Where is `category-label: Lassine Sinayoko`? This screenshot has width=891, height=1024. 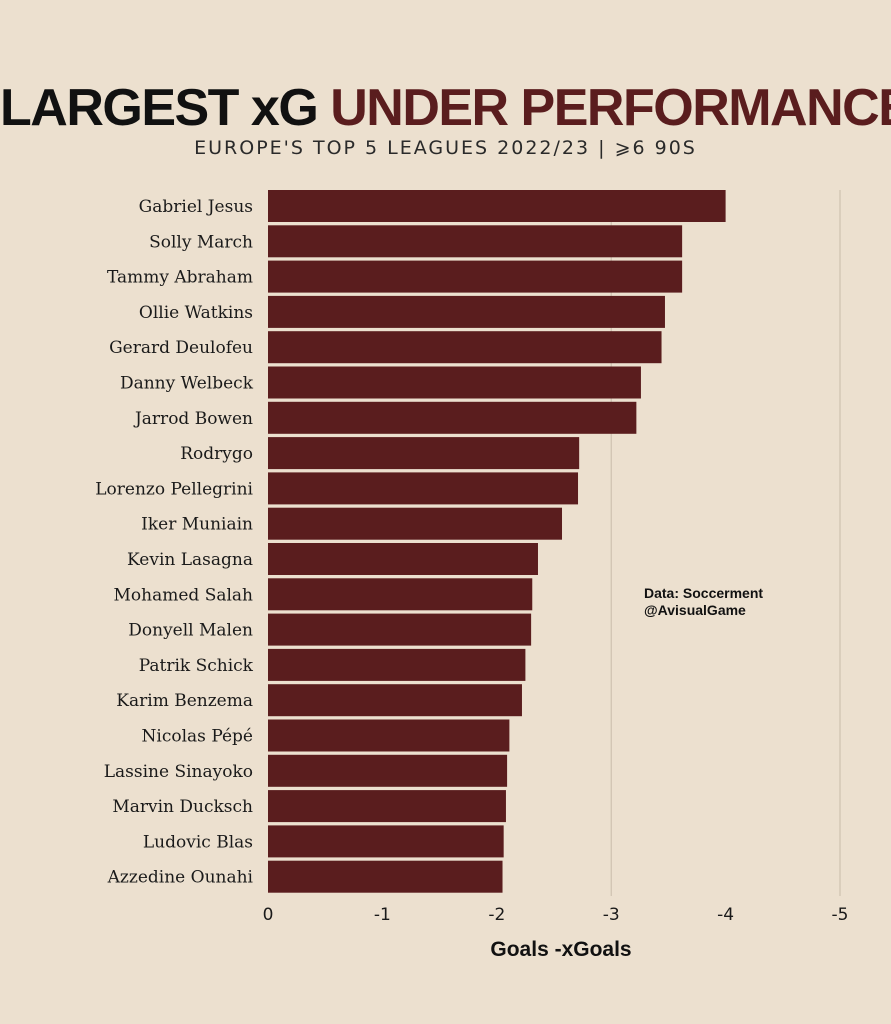 category-label: Lassine Sinayoko is located at coordinates (178, 772).